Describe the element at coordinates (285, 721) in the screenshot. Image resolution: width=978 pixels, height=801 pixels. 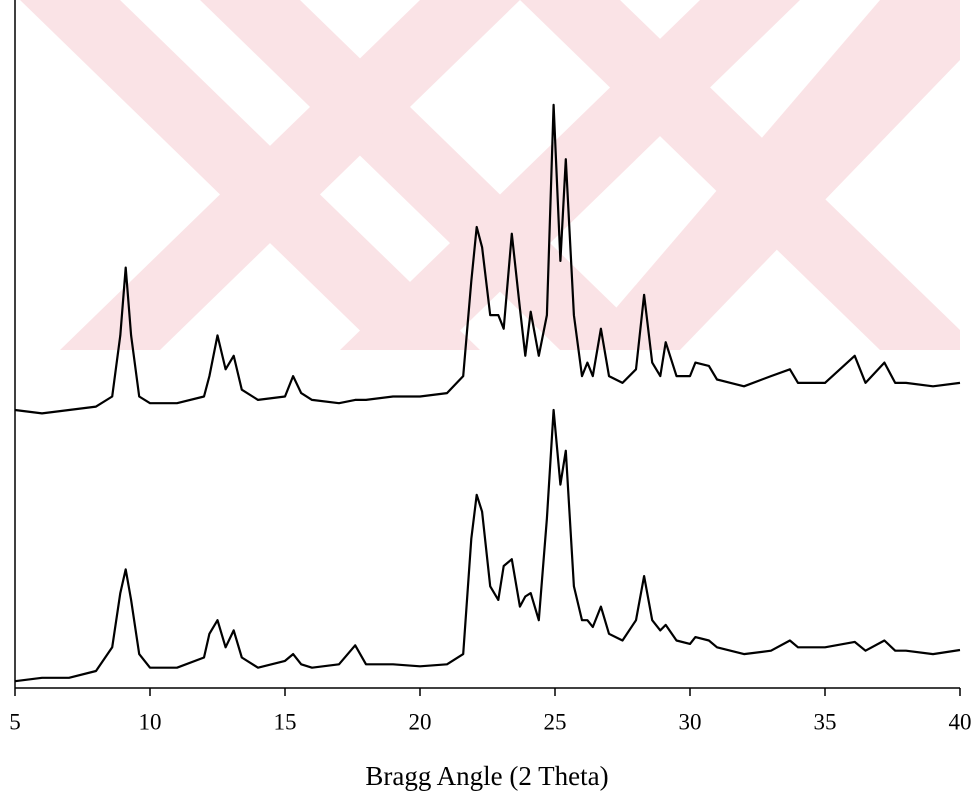
I see `x-tick-label: 15` at that location.